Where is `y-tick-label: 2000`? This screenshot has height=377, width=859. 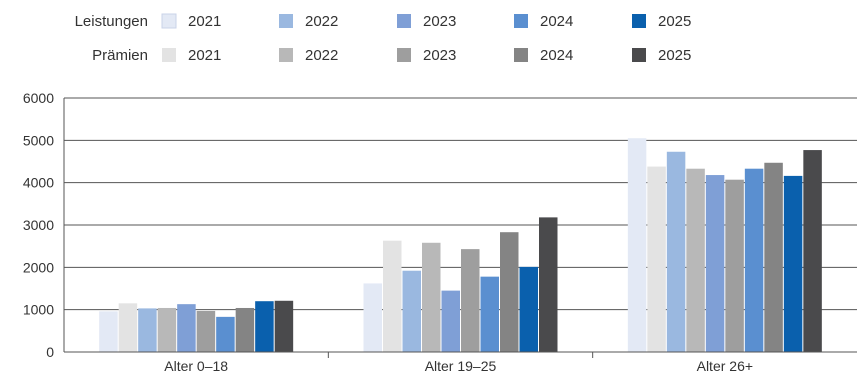
y-tick-label: 2000 is located at coordinates (38, 267).